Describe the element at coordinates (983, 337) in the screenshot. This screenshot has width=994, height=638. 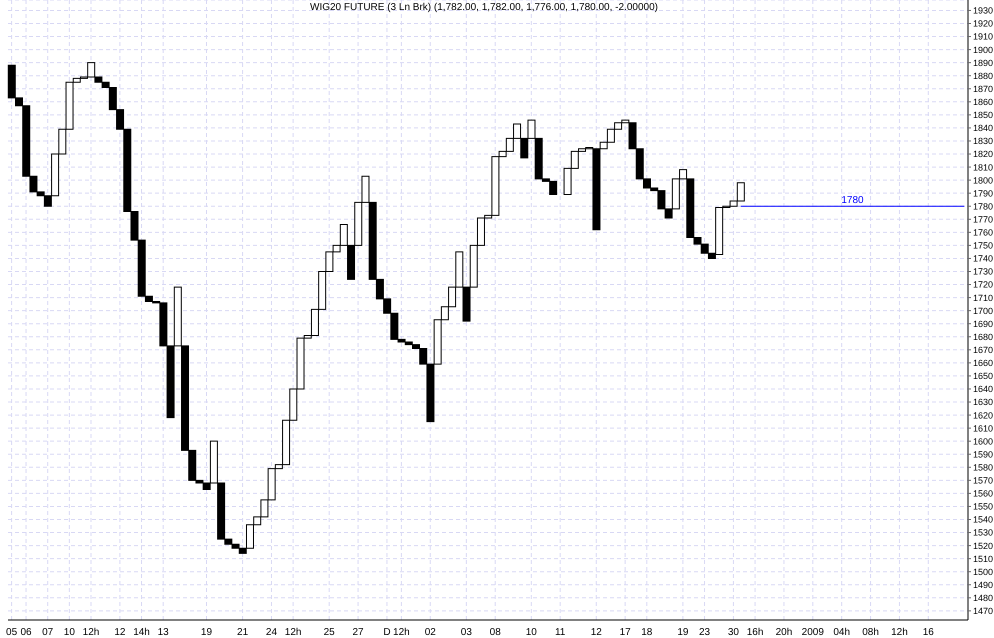
I see `y-tick-label: 1680` at that location.